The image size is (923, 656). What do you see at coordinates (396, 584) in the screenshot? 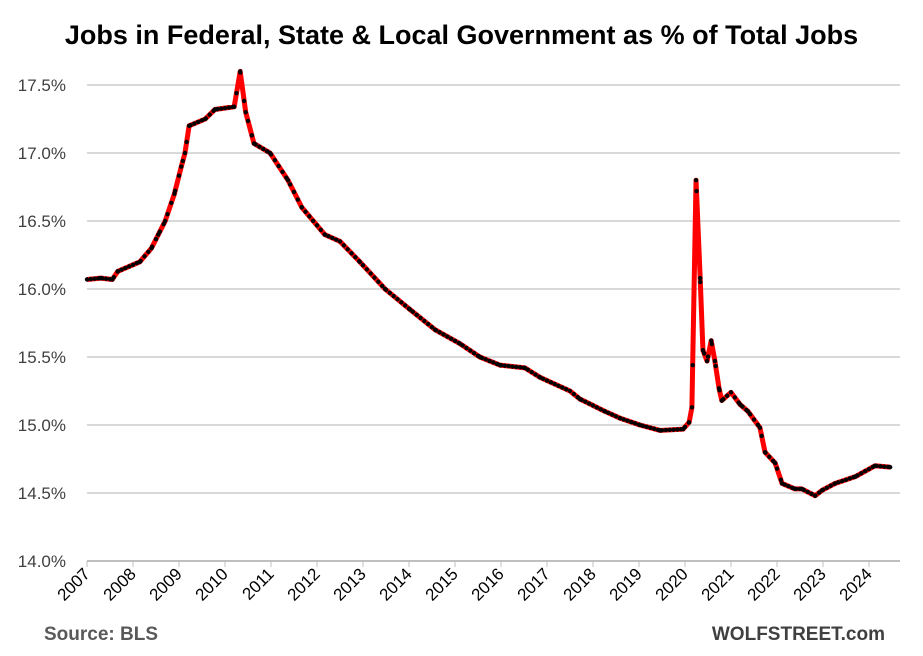
I see `x-tick-label: 2014` at bounding box center [396, 584].